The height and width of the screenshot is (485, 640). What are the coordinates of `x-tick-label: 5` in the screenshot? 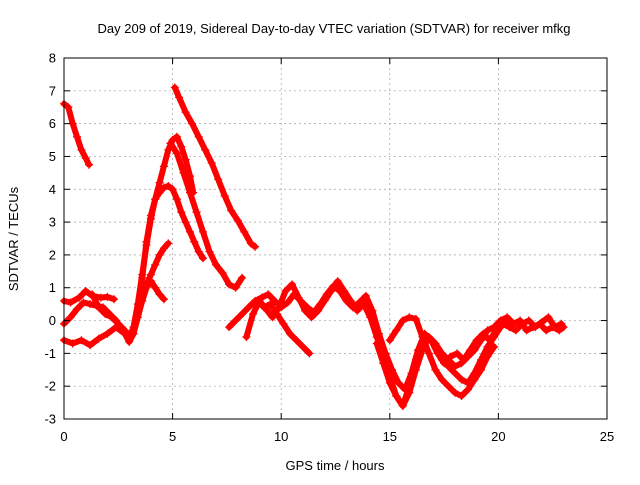 It's located at (172, 436).